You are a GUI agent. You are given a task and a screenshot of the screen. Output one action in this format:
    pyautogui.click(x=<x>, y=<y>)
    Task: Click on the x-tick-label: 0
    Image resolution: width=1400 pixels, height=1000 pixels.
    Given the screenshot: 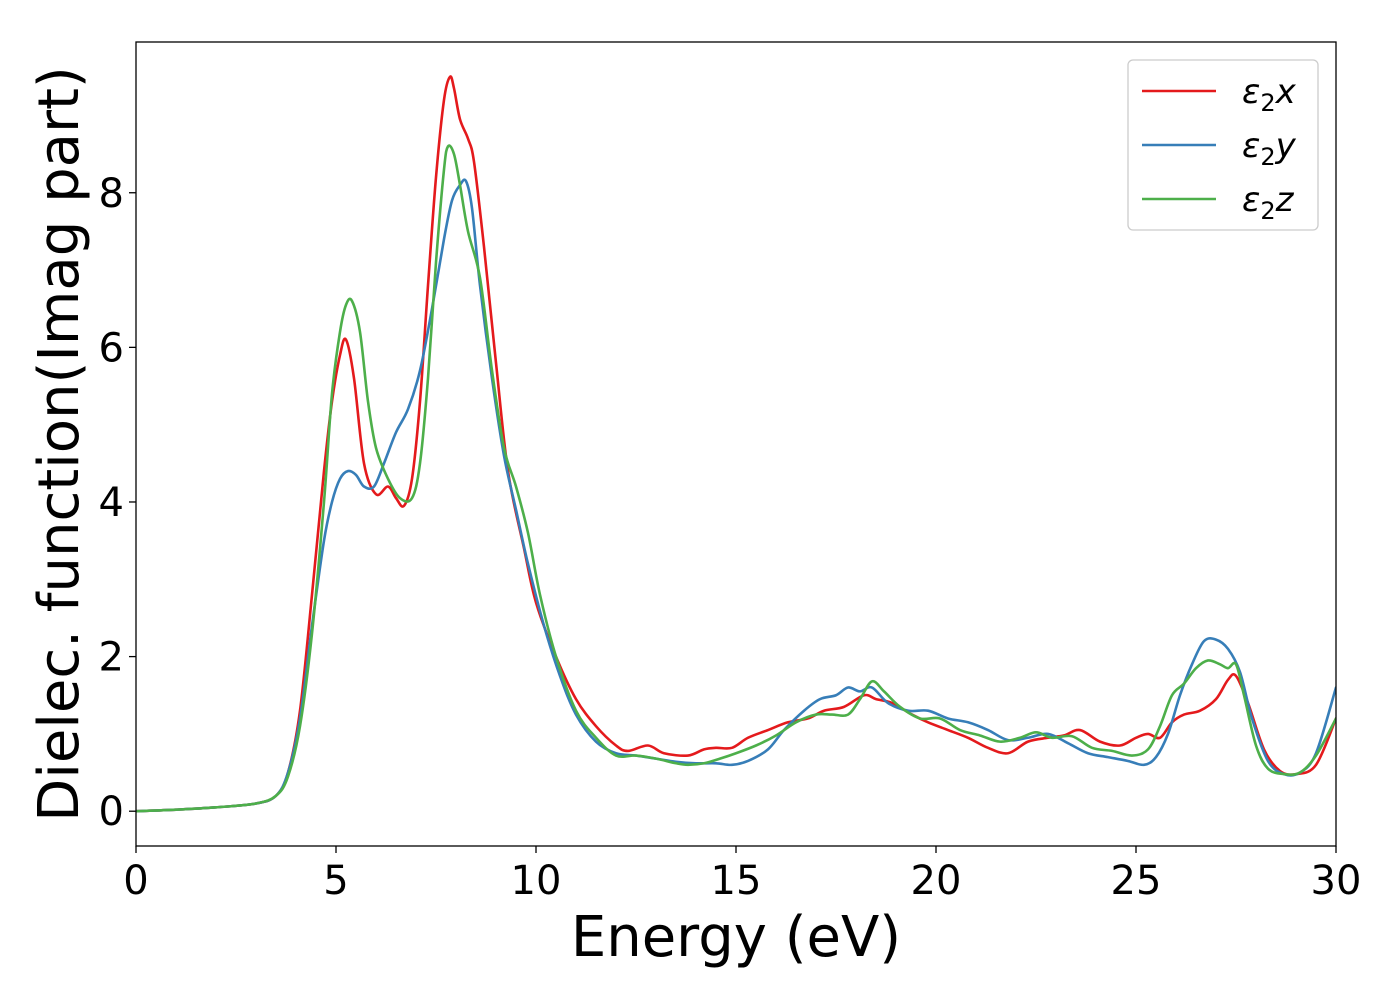 What is the action you would take?
    pyautogui.click(x=135, y=881)
    